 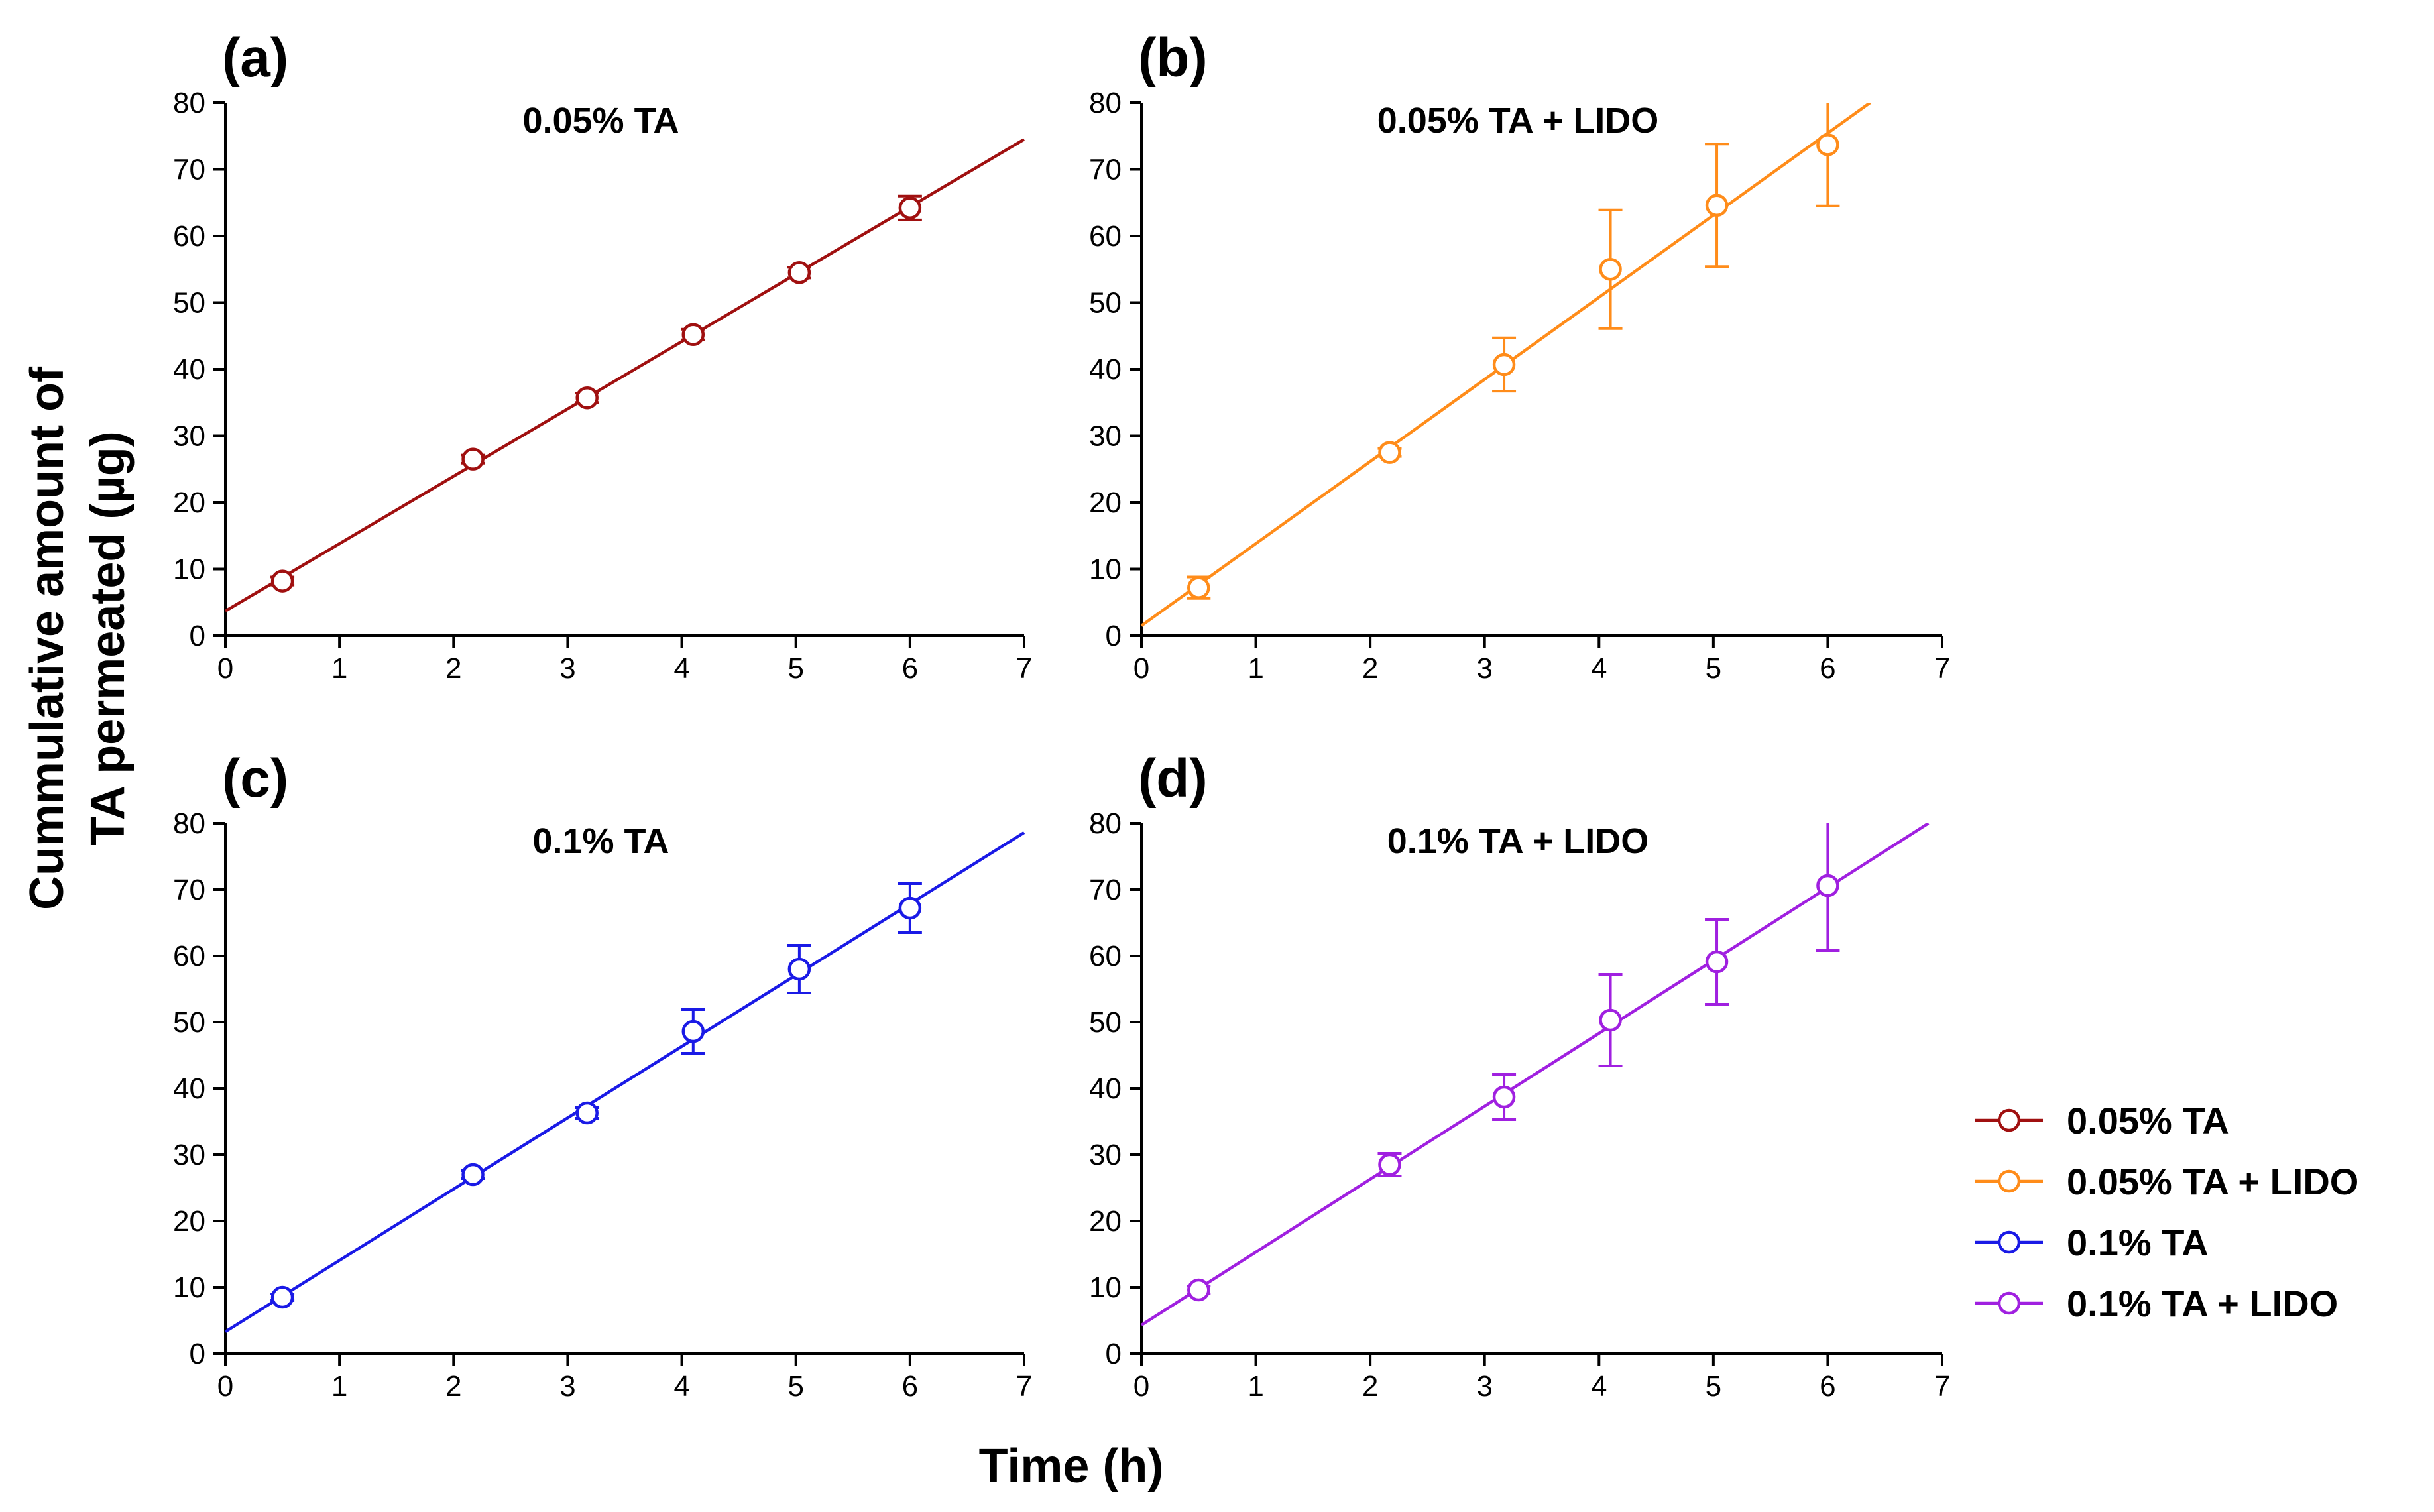 I want to click on legend-item: 0.1% TA, so click(x=2092, y=1242).